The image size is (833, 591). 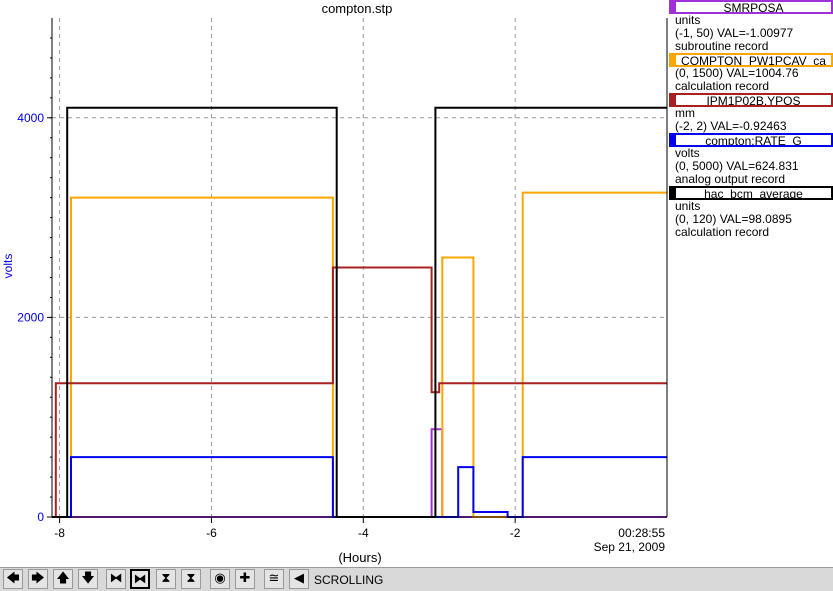 I want to click on legend-range: (0, 5000) VAL=624.831, so click(x=737, y=166).